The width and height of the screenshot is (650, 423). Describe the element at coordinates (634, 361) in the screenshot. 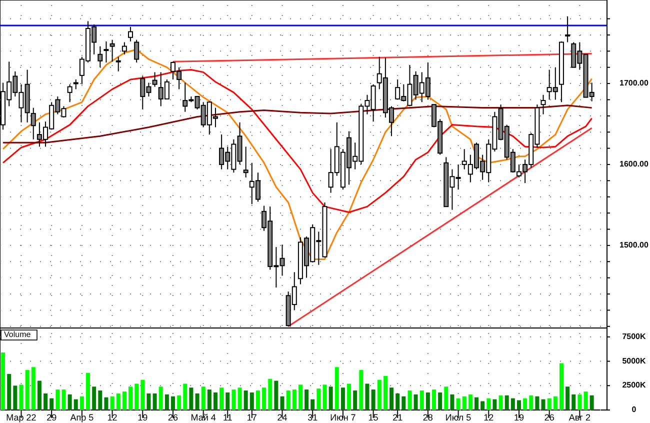

I see `y-tick-label: 5000K` at that location.